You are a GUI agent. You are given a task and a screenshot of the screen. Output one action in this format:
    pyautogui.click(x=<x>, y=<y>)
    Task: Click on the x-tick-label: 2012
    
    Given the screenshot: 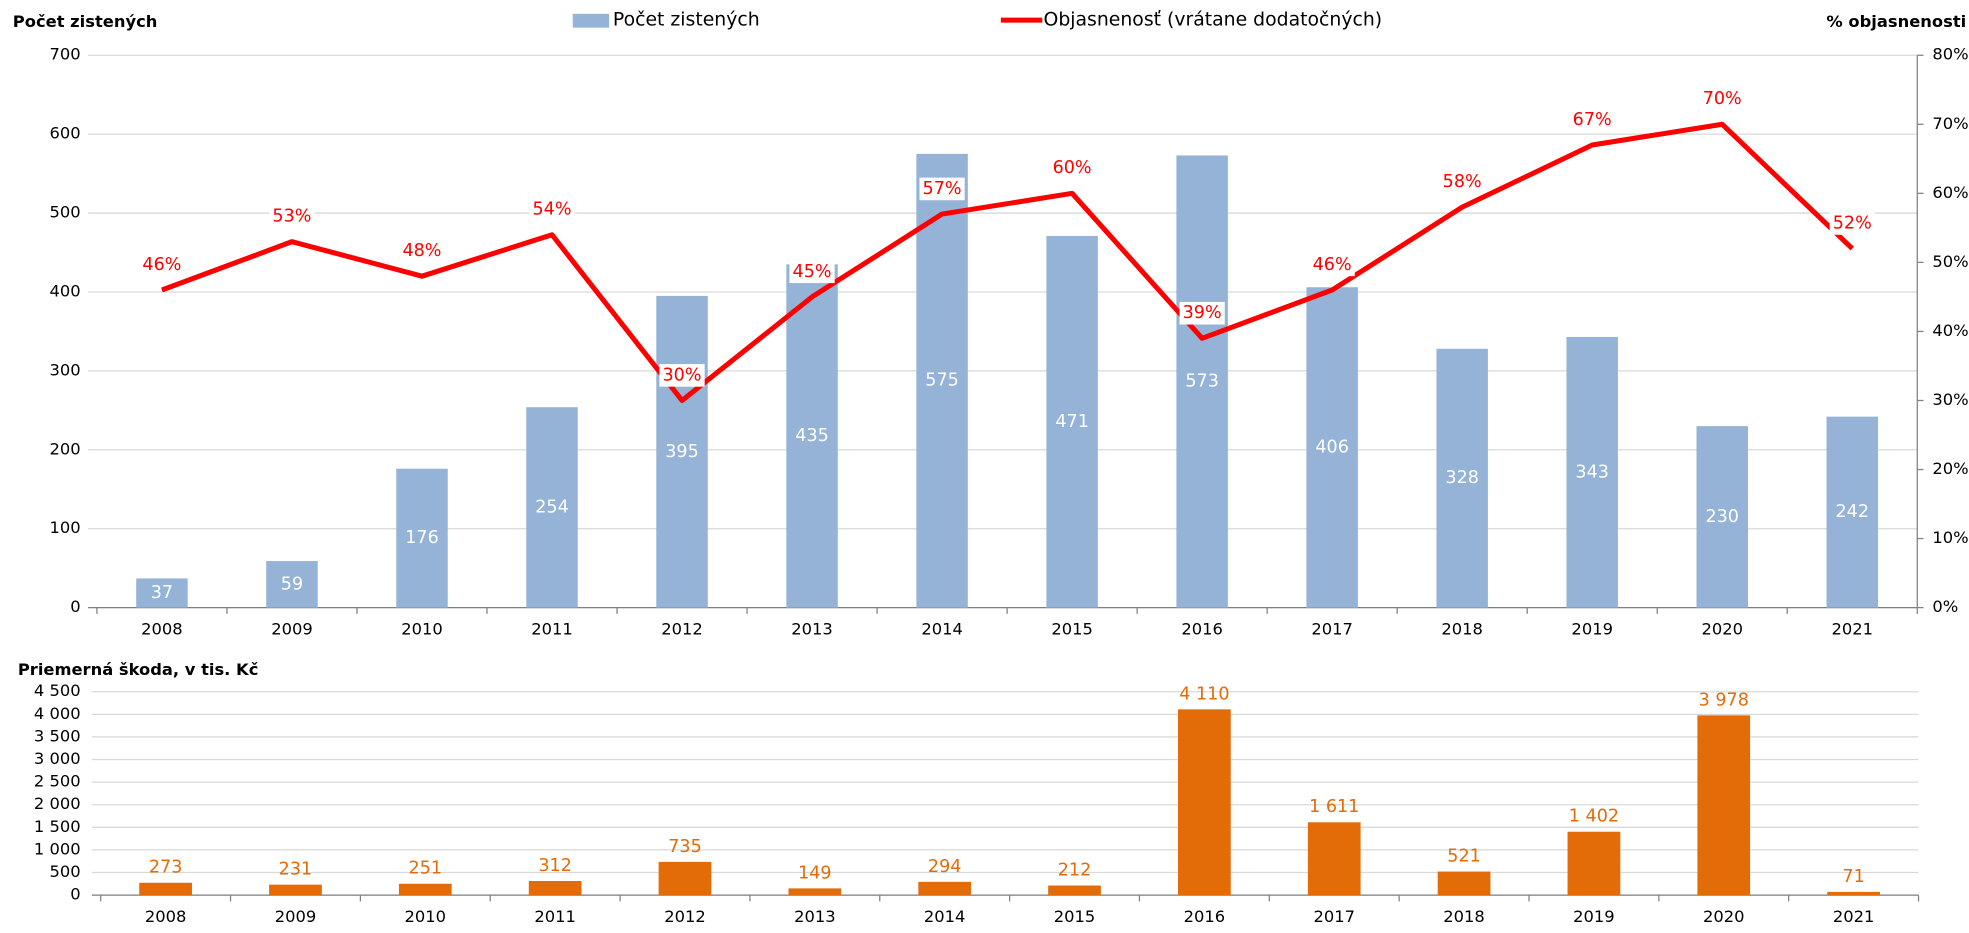 What is the action you would take?
    pyautogui.click(x=682, y=629)
    